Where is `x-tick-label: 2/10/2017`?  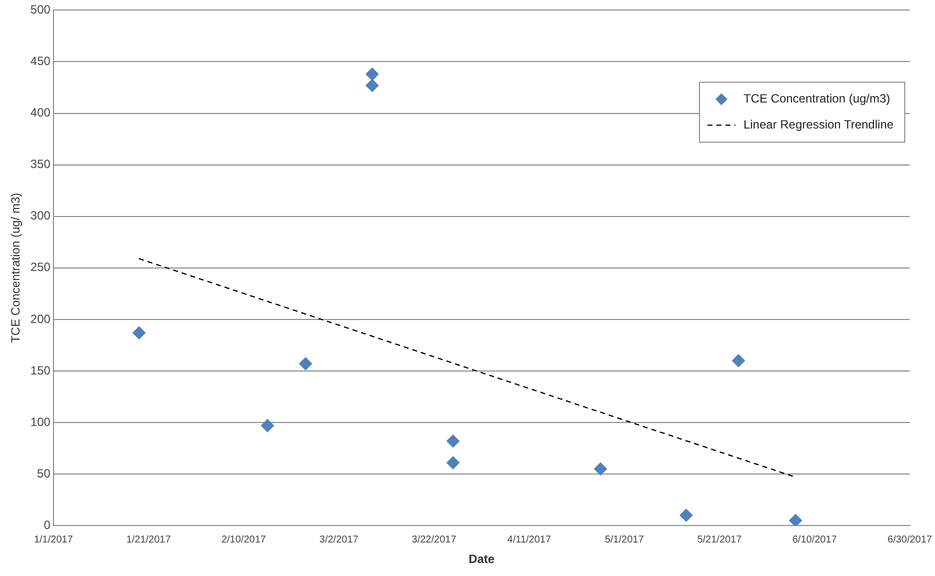
x-tick-label: 2/10/2017 is located at coordinates (243, 540).